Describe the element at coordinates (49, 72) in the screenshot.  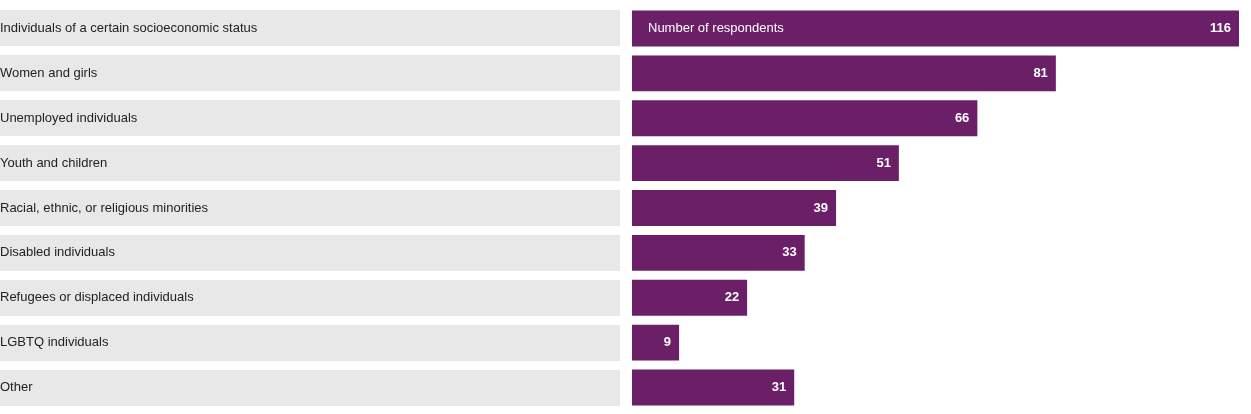
I see `y-tick-label: Women and girls` at that location.